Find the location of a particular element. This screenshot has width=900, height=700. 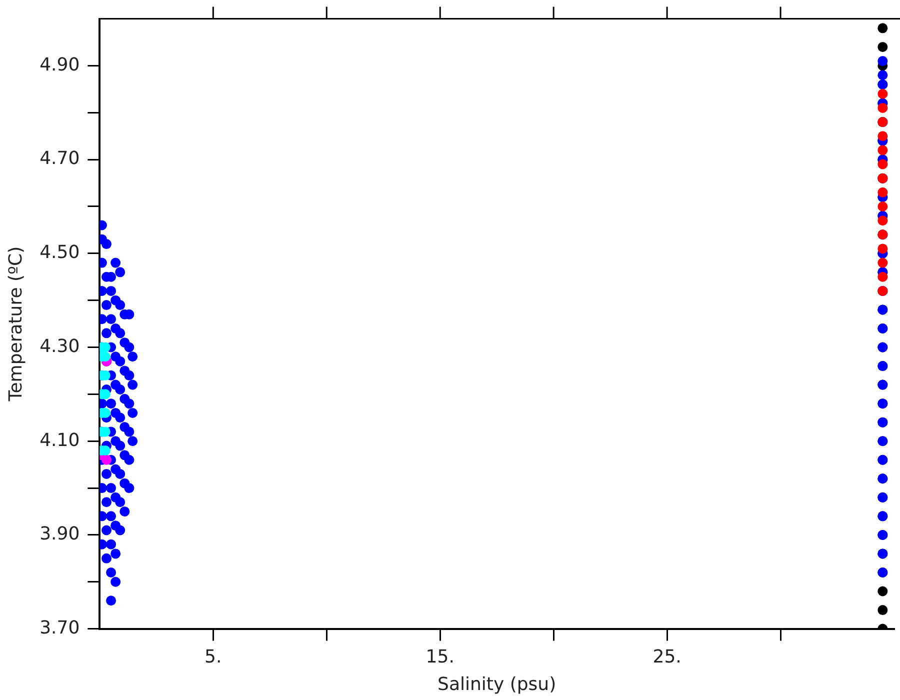

y-tick-label: 4.50 is located at coordinates (60, 253).